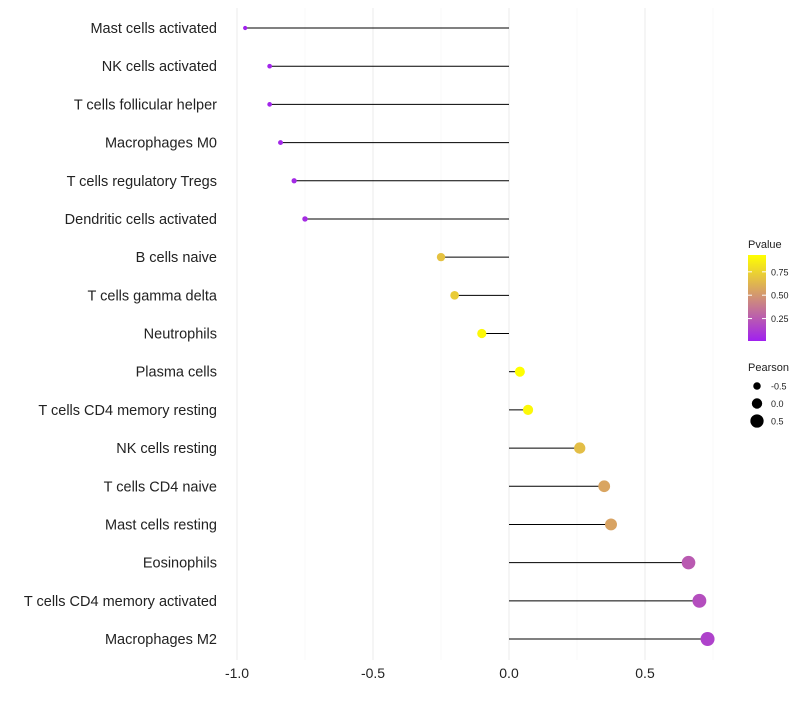  What do you see at coordinates (161, 144) in the screenshot?
I see `y-tick-label: Macrophages M0` at bounding box center [161, 144].